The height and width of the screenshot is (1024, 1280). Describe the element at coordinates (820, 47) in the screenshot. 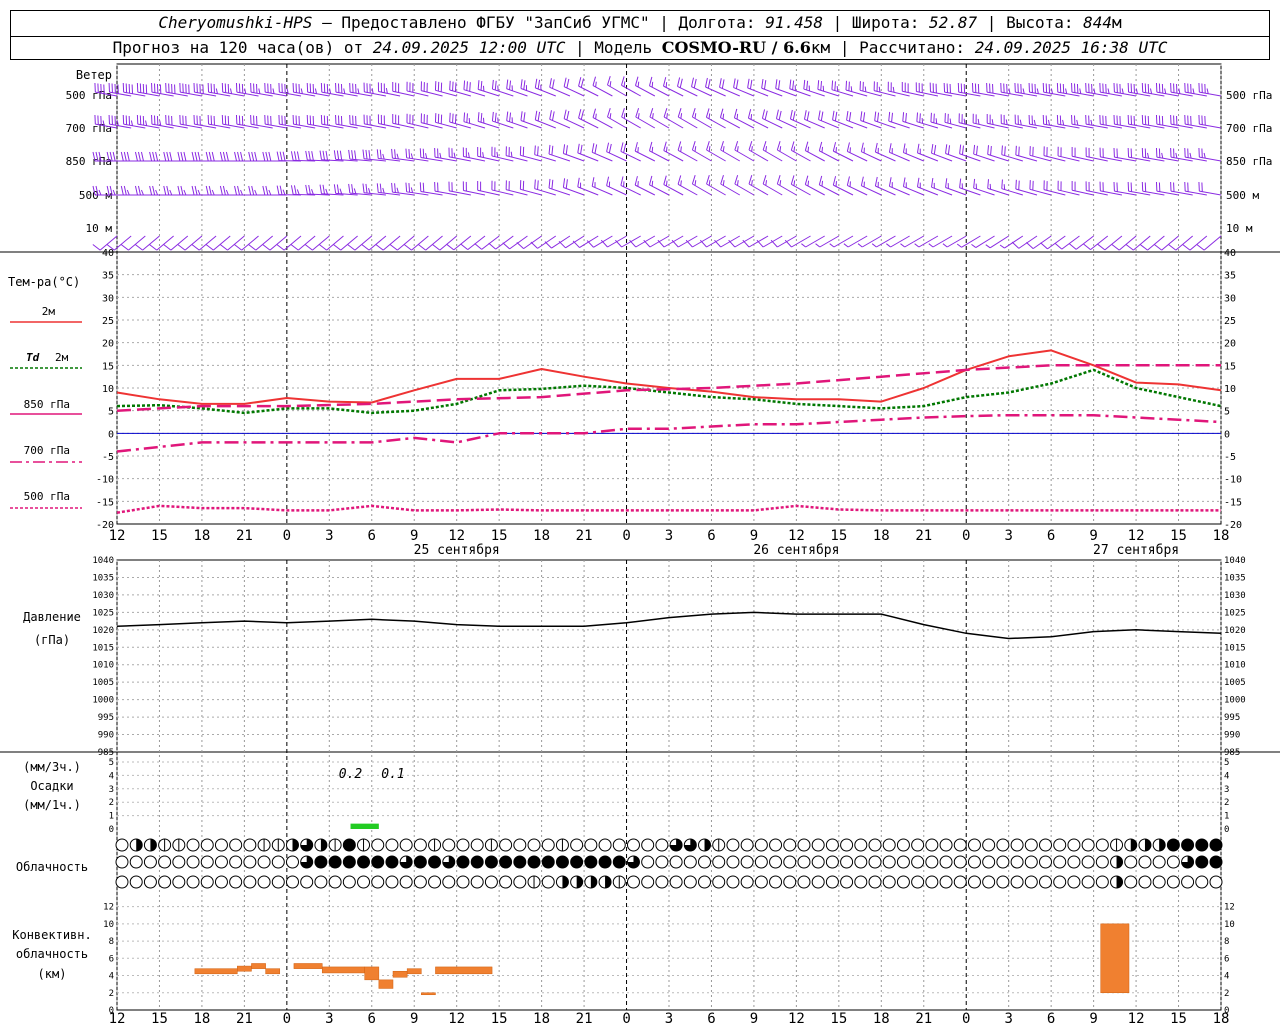

I see `model-unit: км` at that location.